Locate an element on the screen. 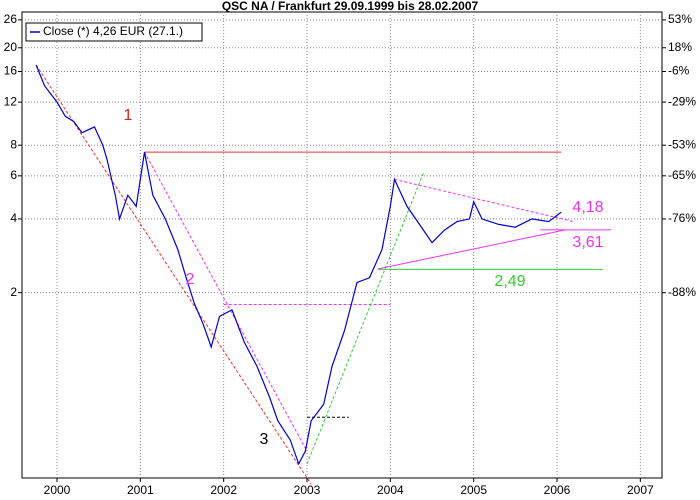  x-tick-label: 2003 is located at coordinates (307, 490).